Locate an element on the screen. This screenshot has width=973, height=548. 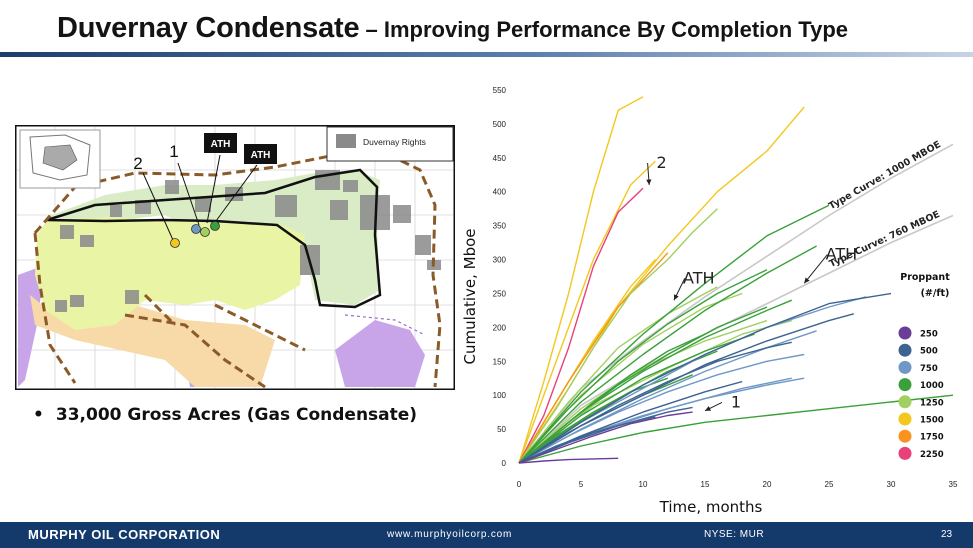
ath-left-text: ATH is located at coordinates (221, 144).